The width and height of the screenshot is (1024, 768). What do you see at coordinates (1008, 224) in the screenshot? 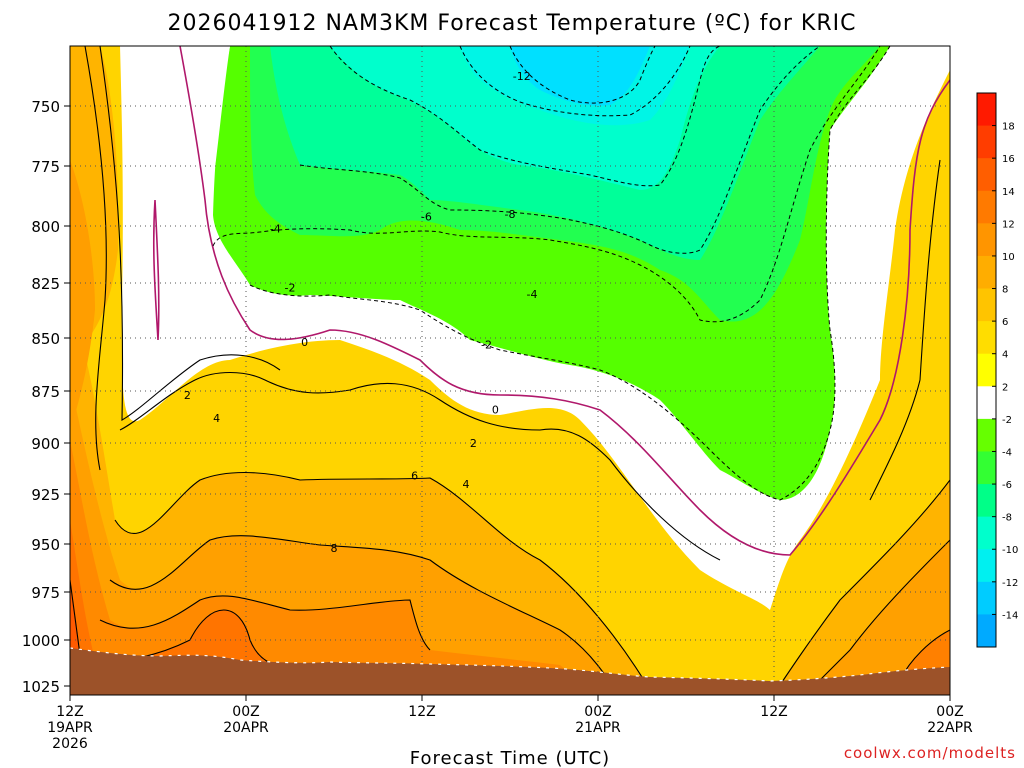
I see `colorbar-label: 12` at bounding box center [1008, 224].